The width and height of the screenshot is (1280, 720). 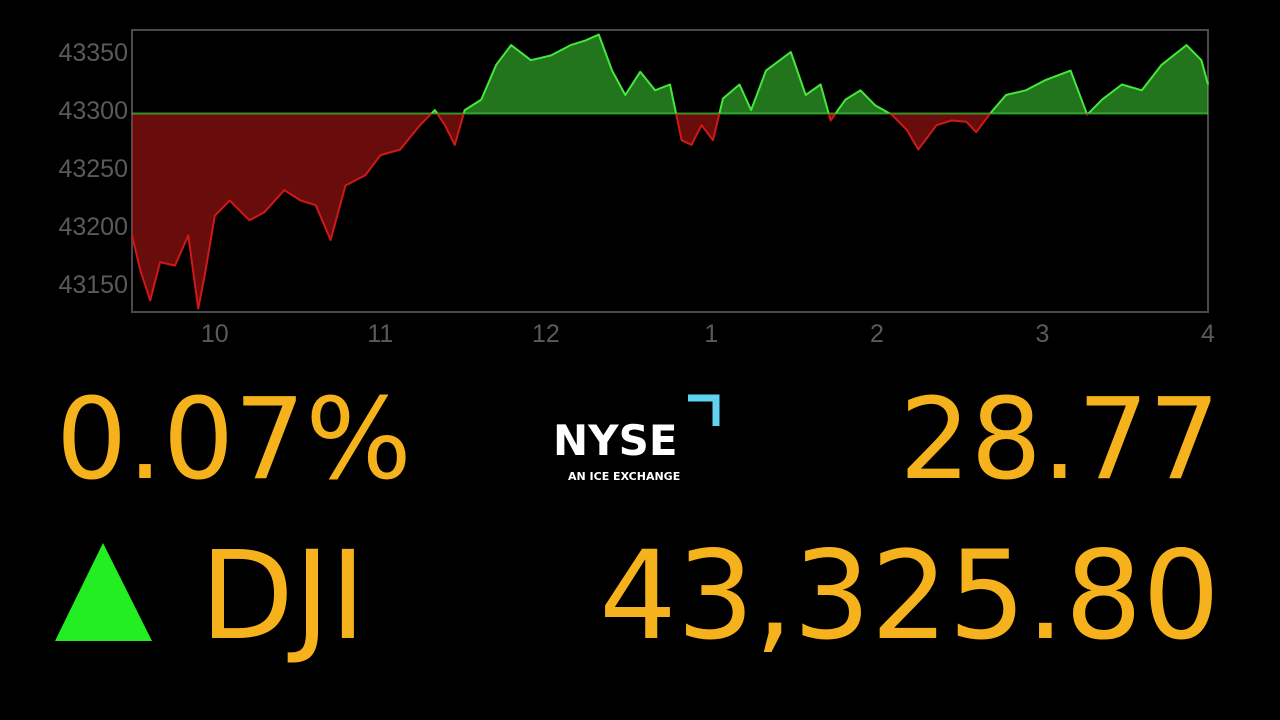 What do you see at coordinates (877, 334) in the screenshot?
I see `x-tick-label: 2` at bounding box center [877, 334].